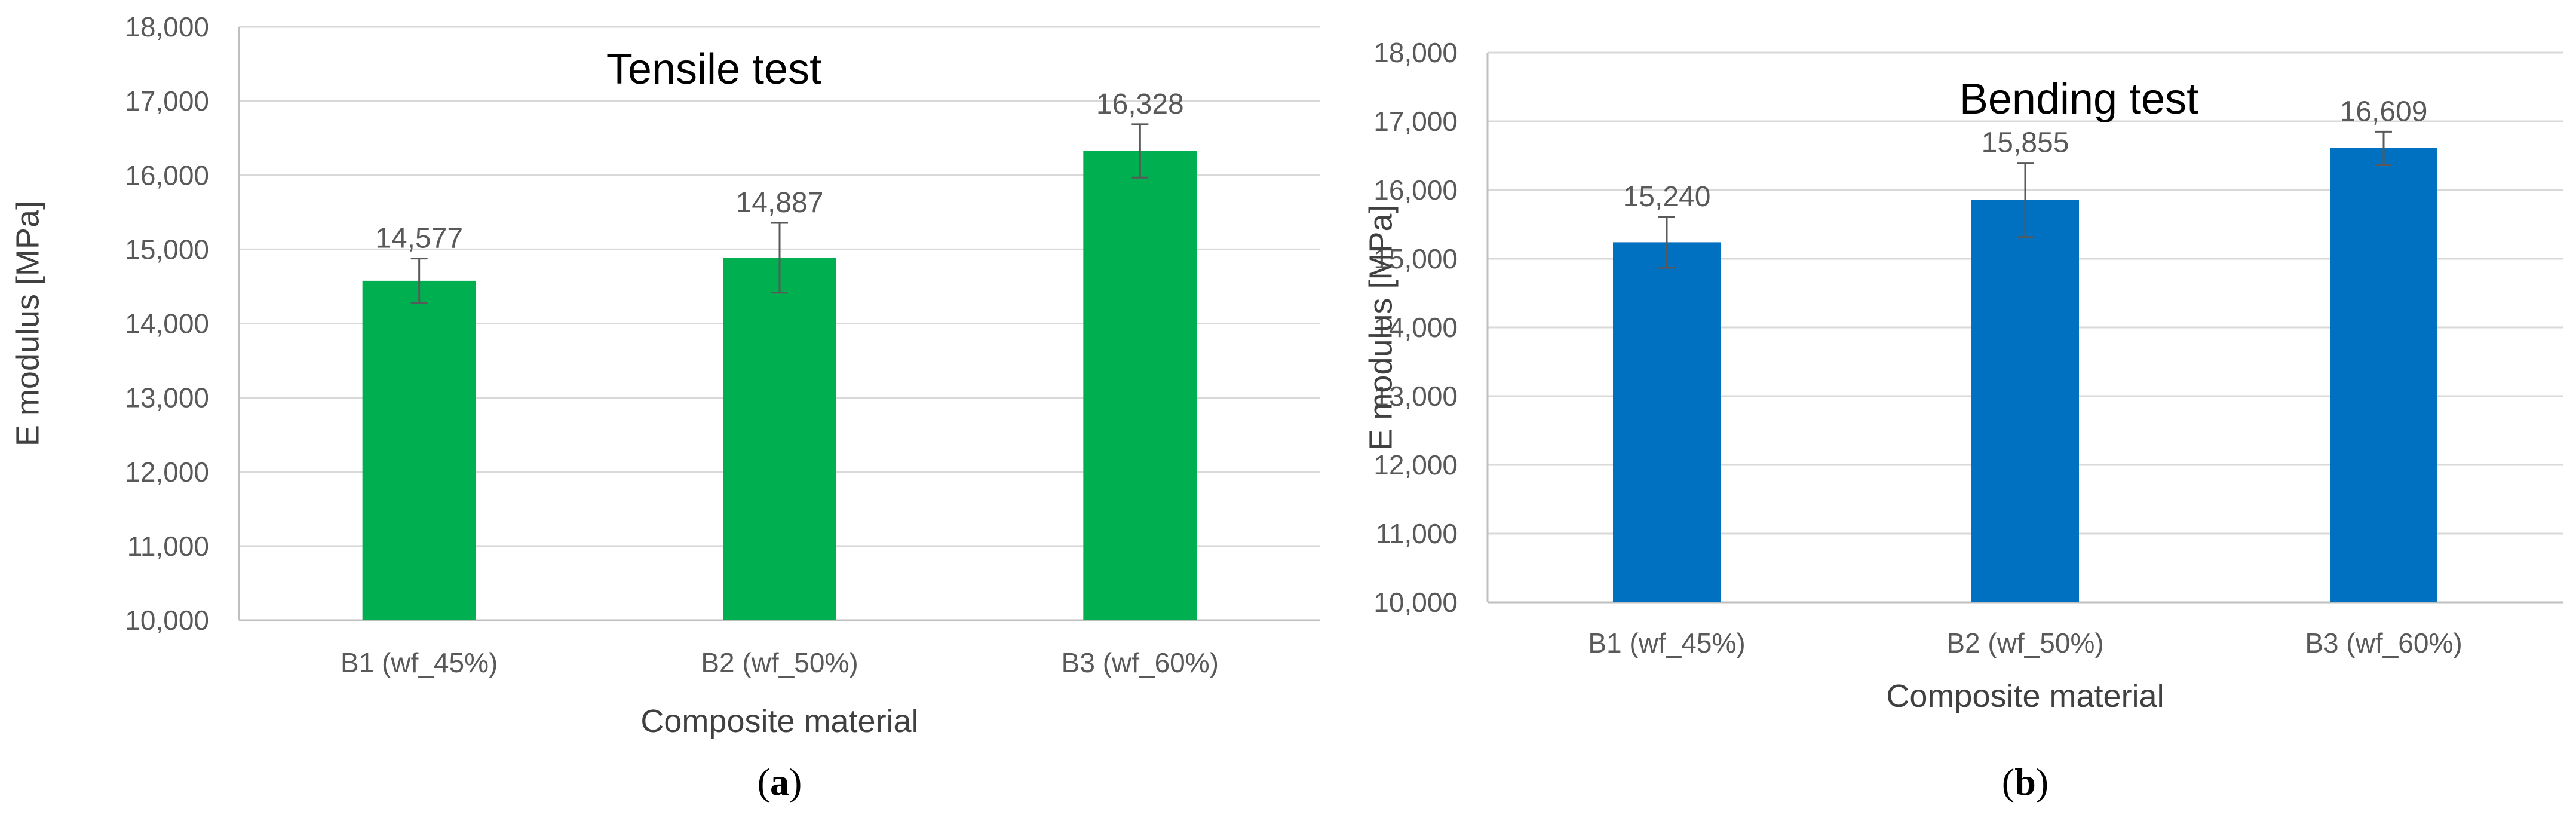 The width and height of the screenshot is (2576, 824). I want to click on data-label: 14,887, so click(780, 203).